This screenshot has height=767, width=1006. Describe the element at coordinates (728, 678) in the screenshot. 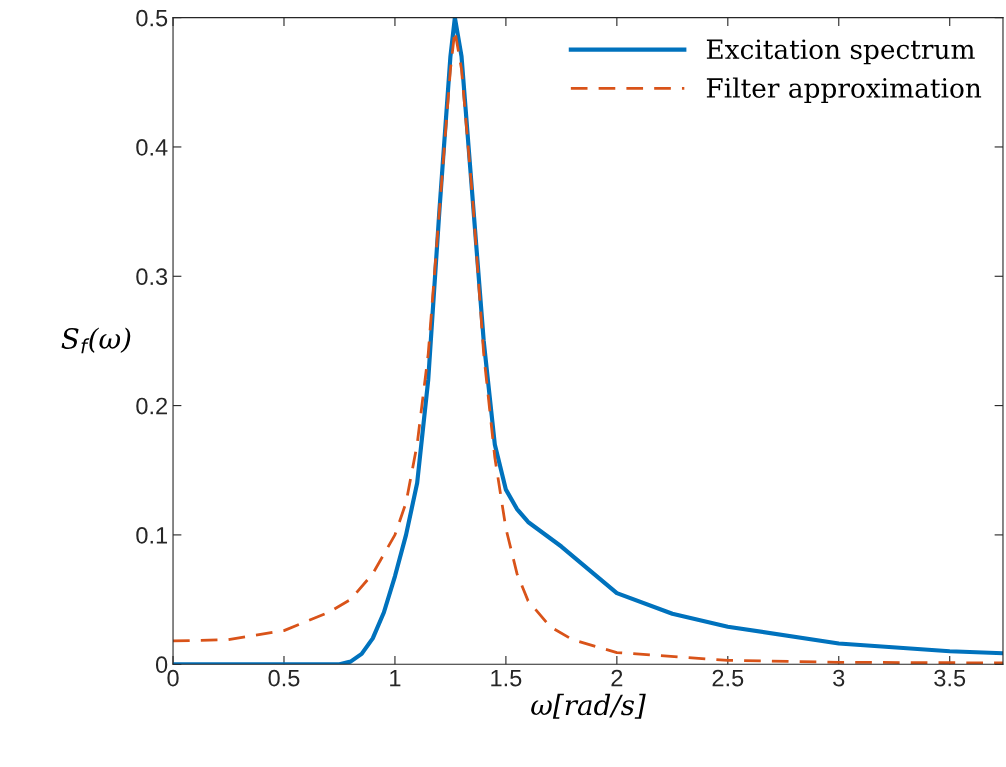

I see `x-tick-label: 2.5` at that location.